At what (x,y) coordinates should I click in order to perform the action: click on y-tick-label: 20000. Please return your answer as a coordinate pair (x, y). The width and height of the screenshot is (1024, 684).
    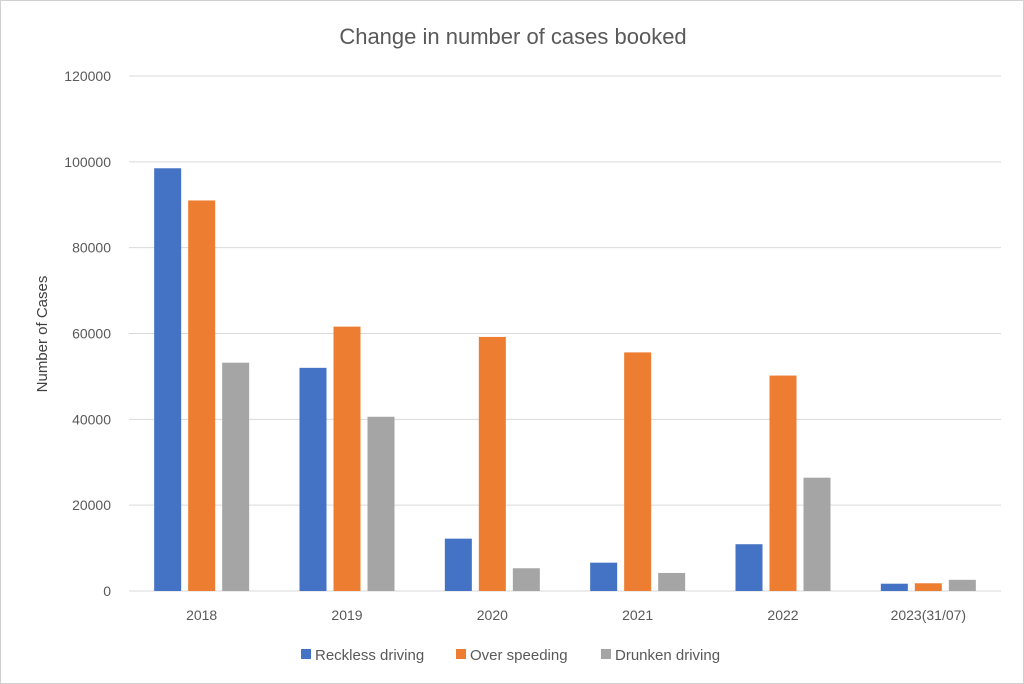
    Looking at the image, I should click on (91, 505).